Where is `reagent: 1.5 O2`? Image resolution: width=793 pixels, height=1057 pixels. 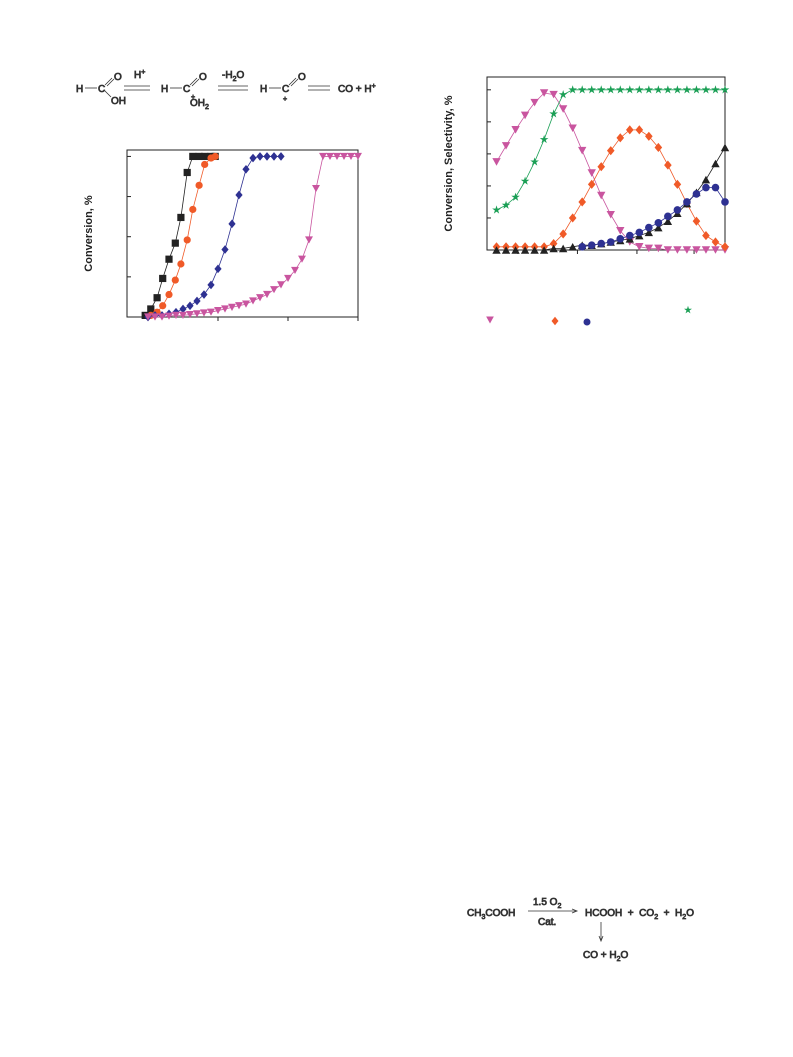 reagent: 1.5 O2 is located at coordinates (547, 903).